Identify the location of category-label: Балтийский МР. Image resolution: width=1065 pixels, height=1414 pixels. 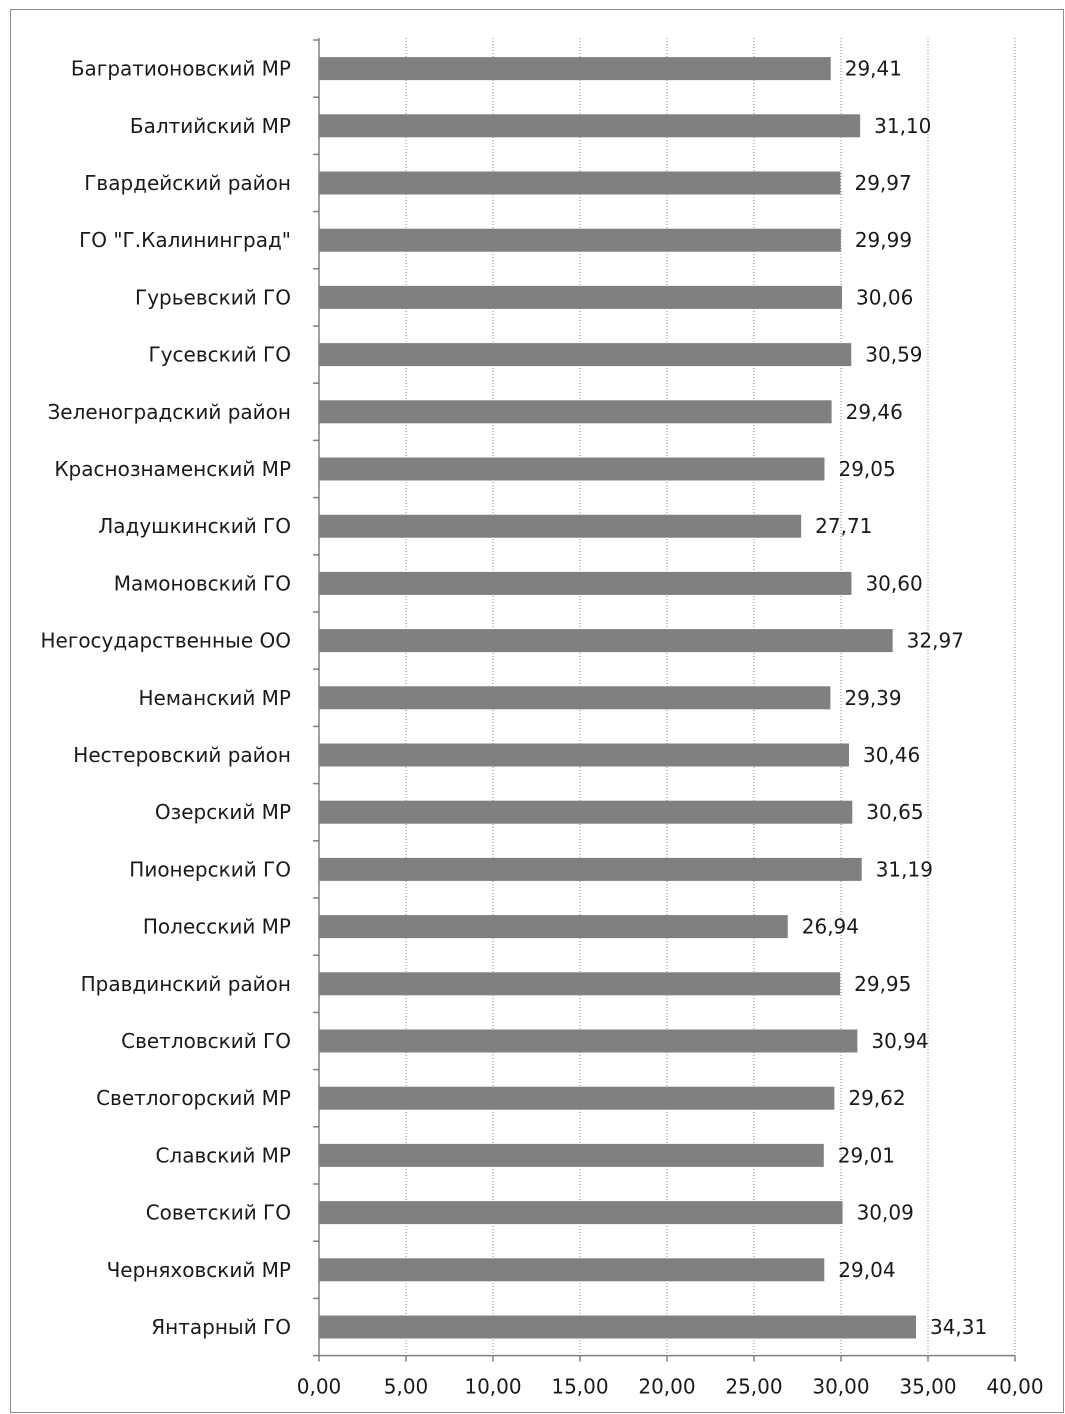
(210, 126).